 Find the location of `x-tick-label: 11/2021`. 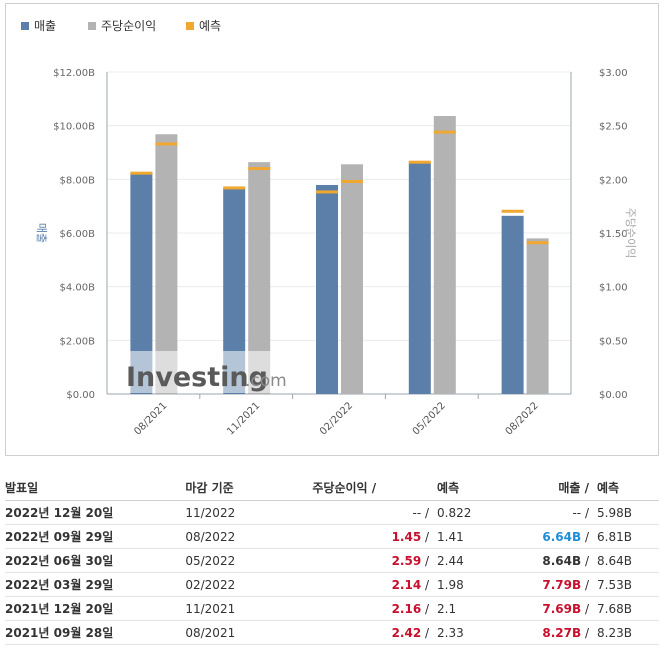

x-tick-label: 11/2021 is located at coordinates (243, 418).